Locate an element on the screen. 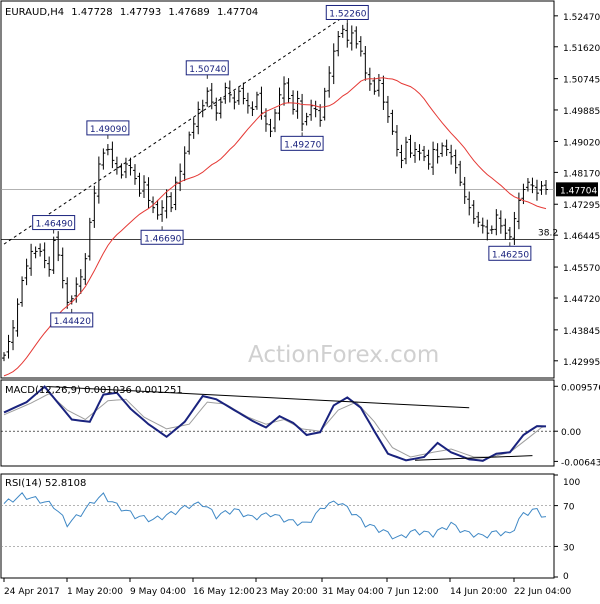 This screenshot has height=604, width=600. rsi-y-tick-label: 70 is located at coordinates (569, 508).